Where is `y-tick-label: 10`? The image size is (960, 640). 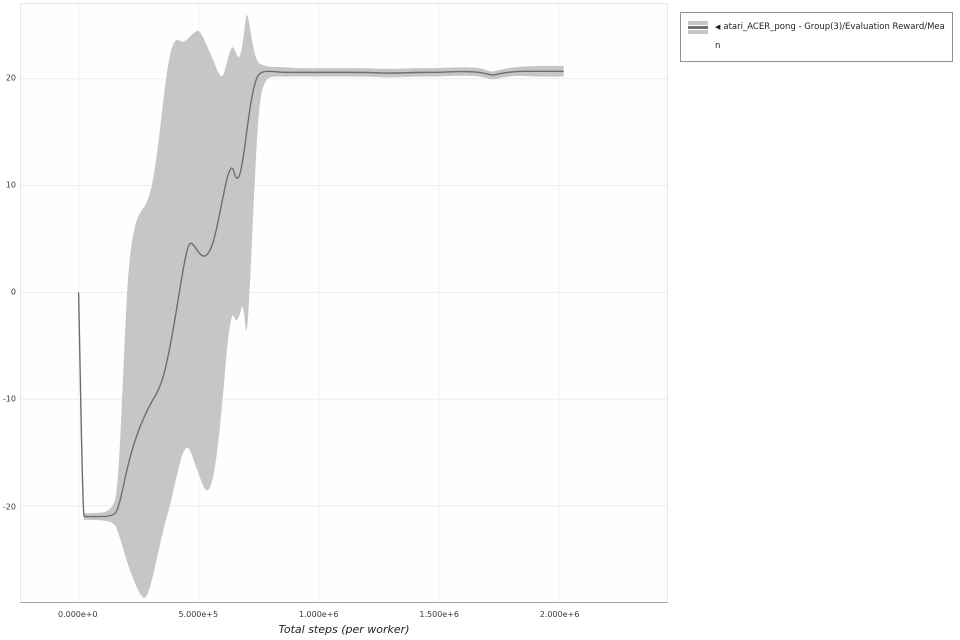 y-tick-label: 10 is located at coordinates (10, 185).